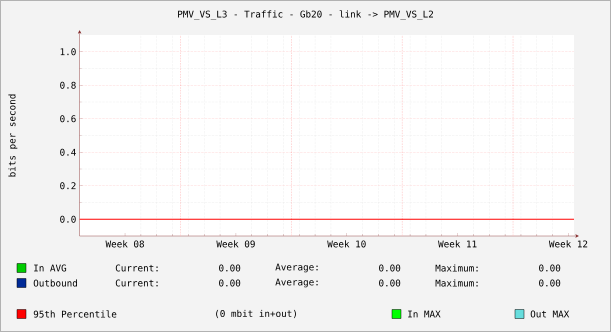 This screenshot has width=611, height=332. Describe the element at coordinates (568, 244) in the screenshot. I see `x-tick-label: Week 12` at that location.